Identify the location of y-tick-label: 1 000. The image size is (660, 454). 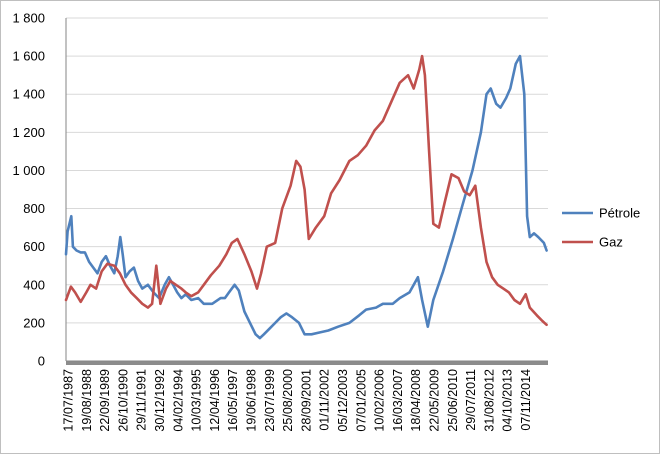
(28, 170).